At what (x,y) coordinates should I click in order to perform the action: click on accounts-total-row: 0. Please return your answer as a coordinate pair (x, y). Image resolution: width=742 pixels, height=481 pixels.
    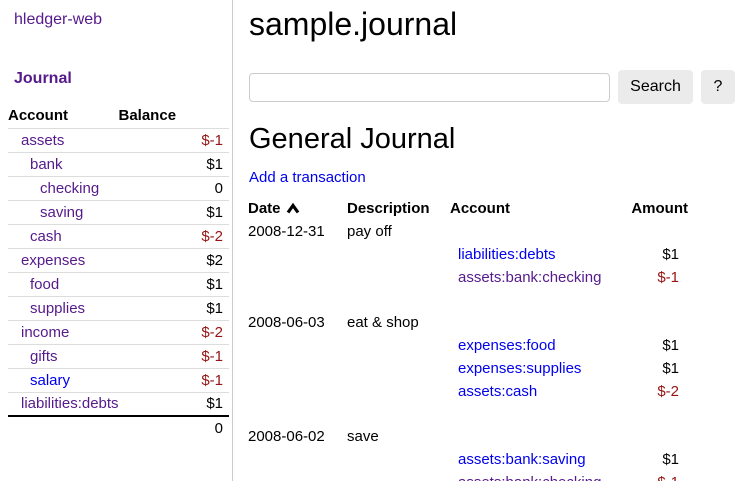
    Looking at the image, I should click on (118, 427).